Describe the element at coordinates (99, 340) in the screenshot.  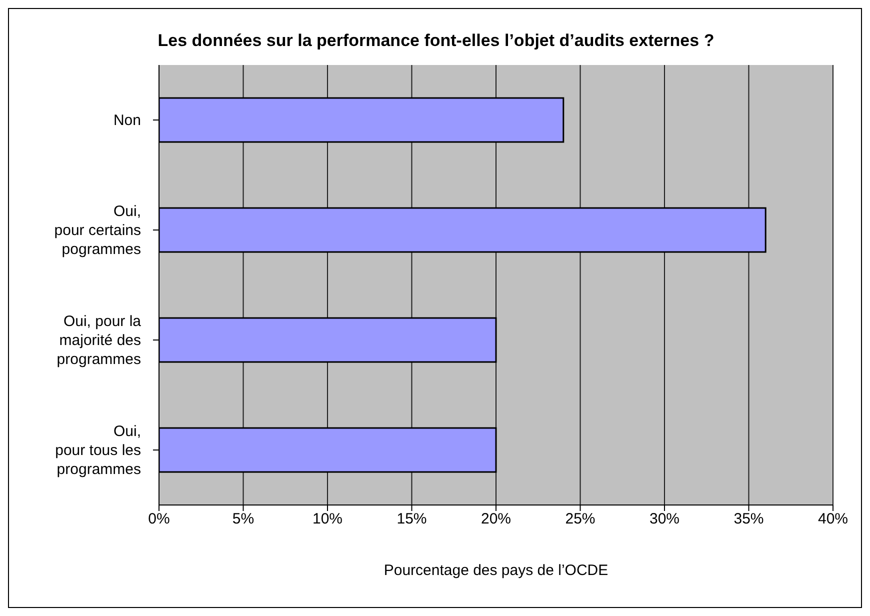
I see `y-tick-label: Oui, pour la majorité des programmes` at that location.